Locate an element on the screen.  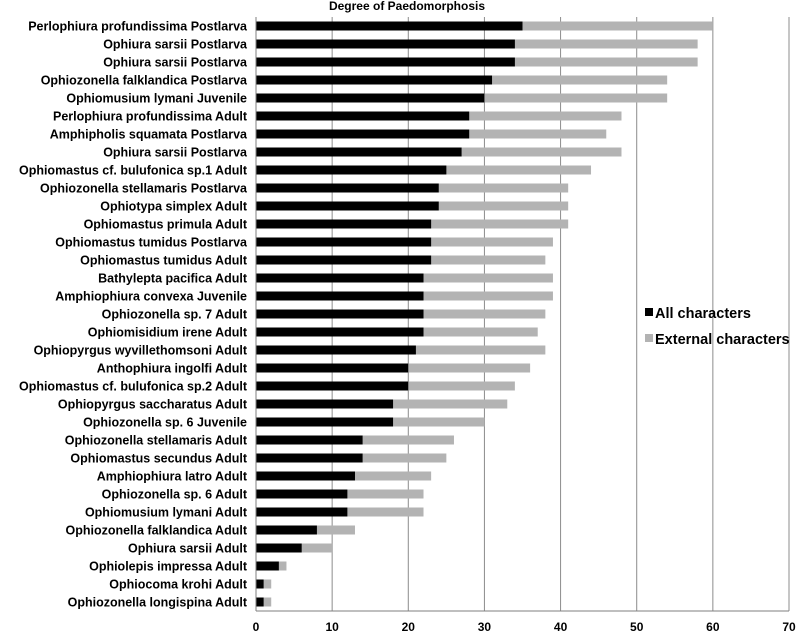
category-label: Ophiozonella falklandica Postlarva is located at coordinates (144, 81).